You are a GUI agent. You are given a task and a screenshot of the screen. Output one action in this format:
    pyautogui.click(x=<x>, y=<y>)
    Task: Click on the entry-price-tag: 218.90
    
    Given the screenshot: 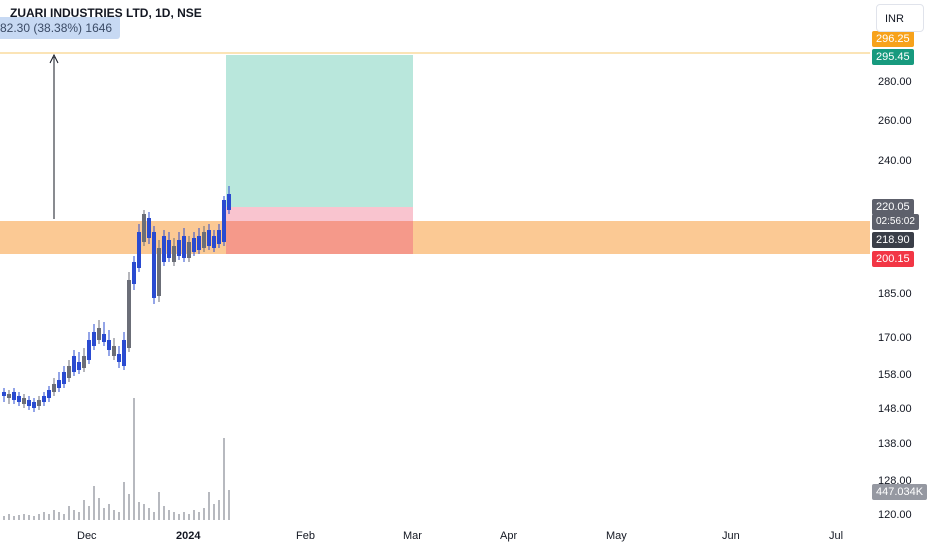 What is the action you would take?
    pyautogui.click(x=893, y=240)
    